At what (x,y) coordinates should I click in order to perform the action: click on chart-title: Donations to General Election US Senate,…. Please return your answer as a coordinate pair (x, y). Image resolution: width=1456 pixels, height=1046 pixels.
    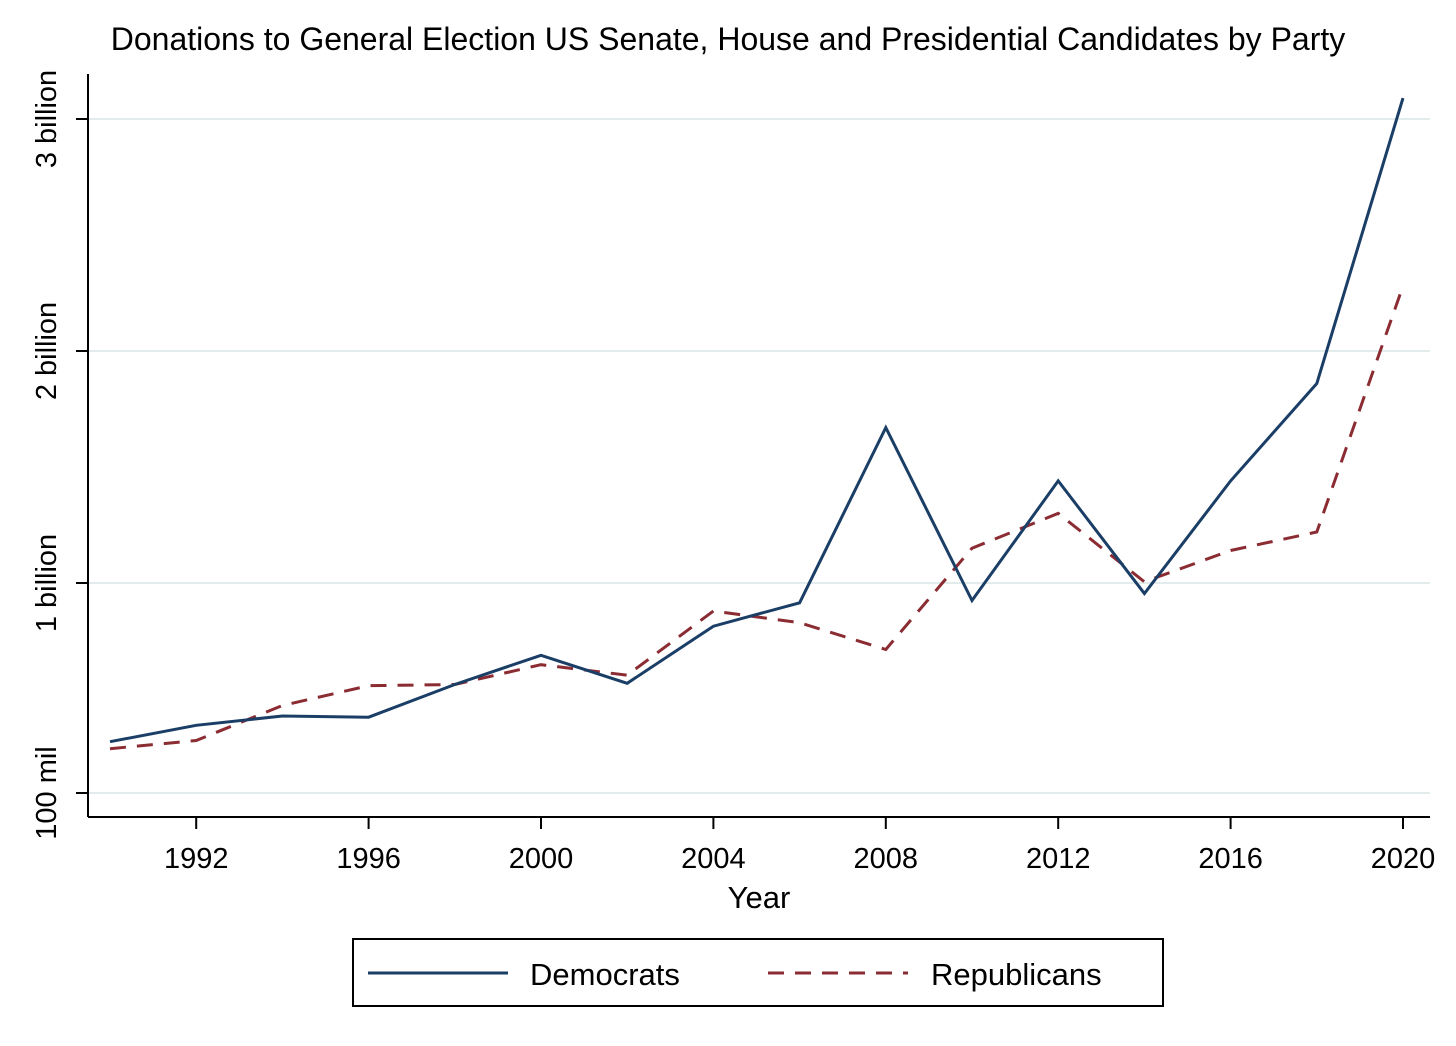
    Looking at the image, I should click on (728, 39).